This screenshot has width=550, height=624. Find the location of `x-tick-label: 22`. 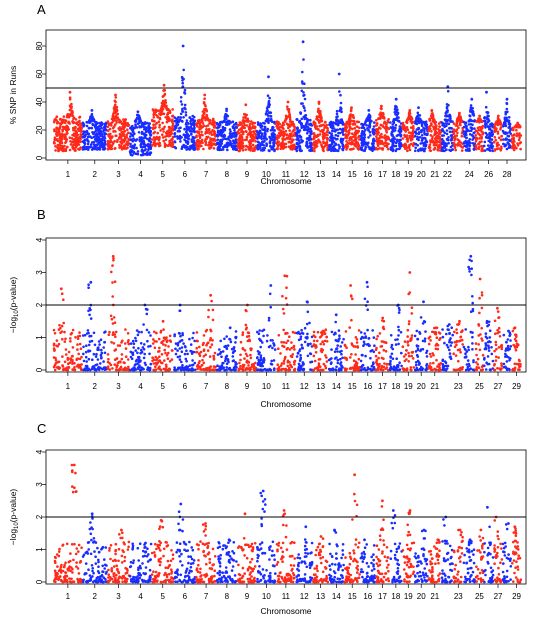

x-tick-label: 22 is located at coordinates (447, 174).